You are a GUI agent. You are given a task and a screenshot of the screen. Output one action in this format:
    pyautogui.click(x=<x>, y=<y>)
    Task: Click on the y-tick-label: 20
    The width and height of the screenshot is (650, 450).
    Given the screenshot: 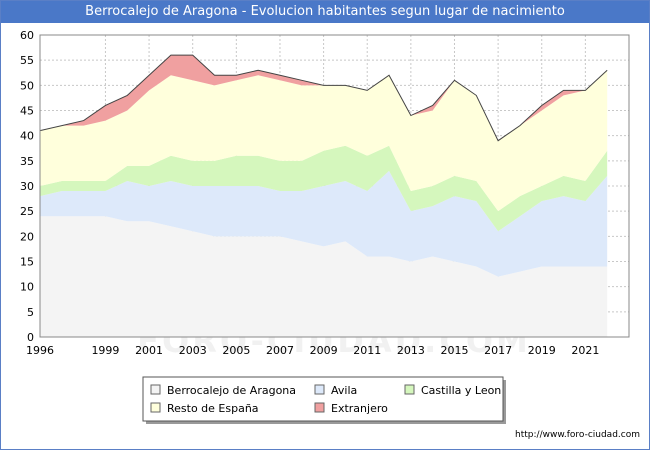 What is the action you would take?
    pyautogui.click(x=27, y=236)
    